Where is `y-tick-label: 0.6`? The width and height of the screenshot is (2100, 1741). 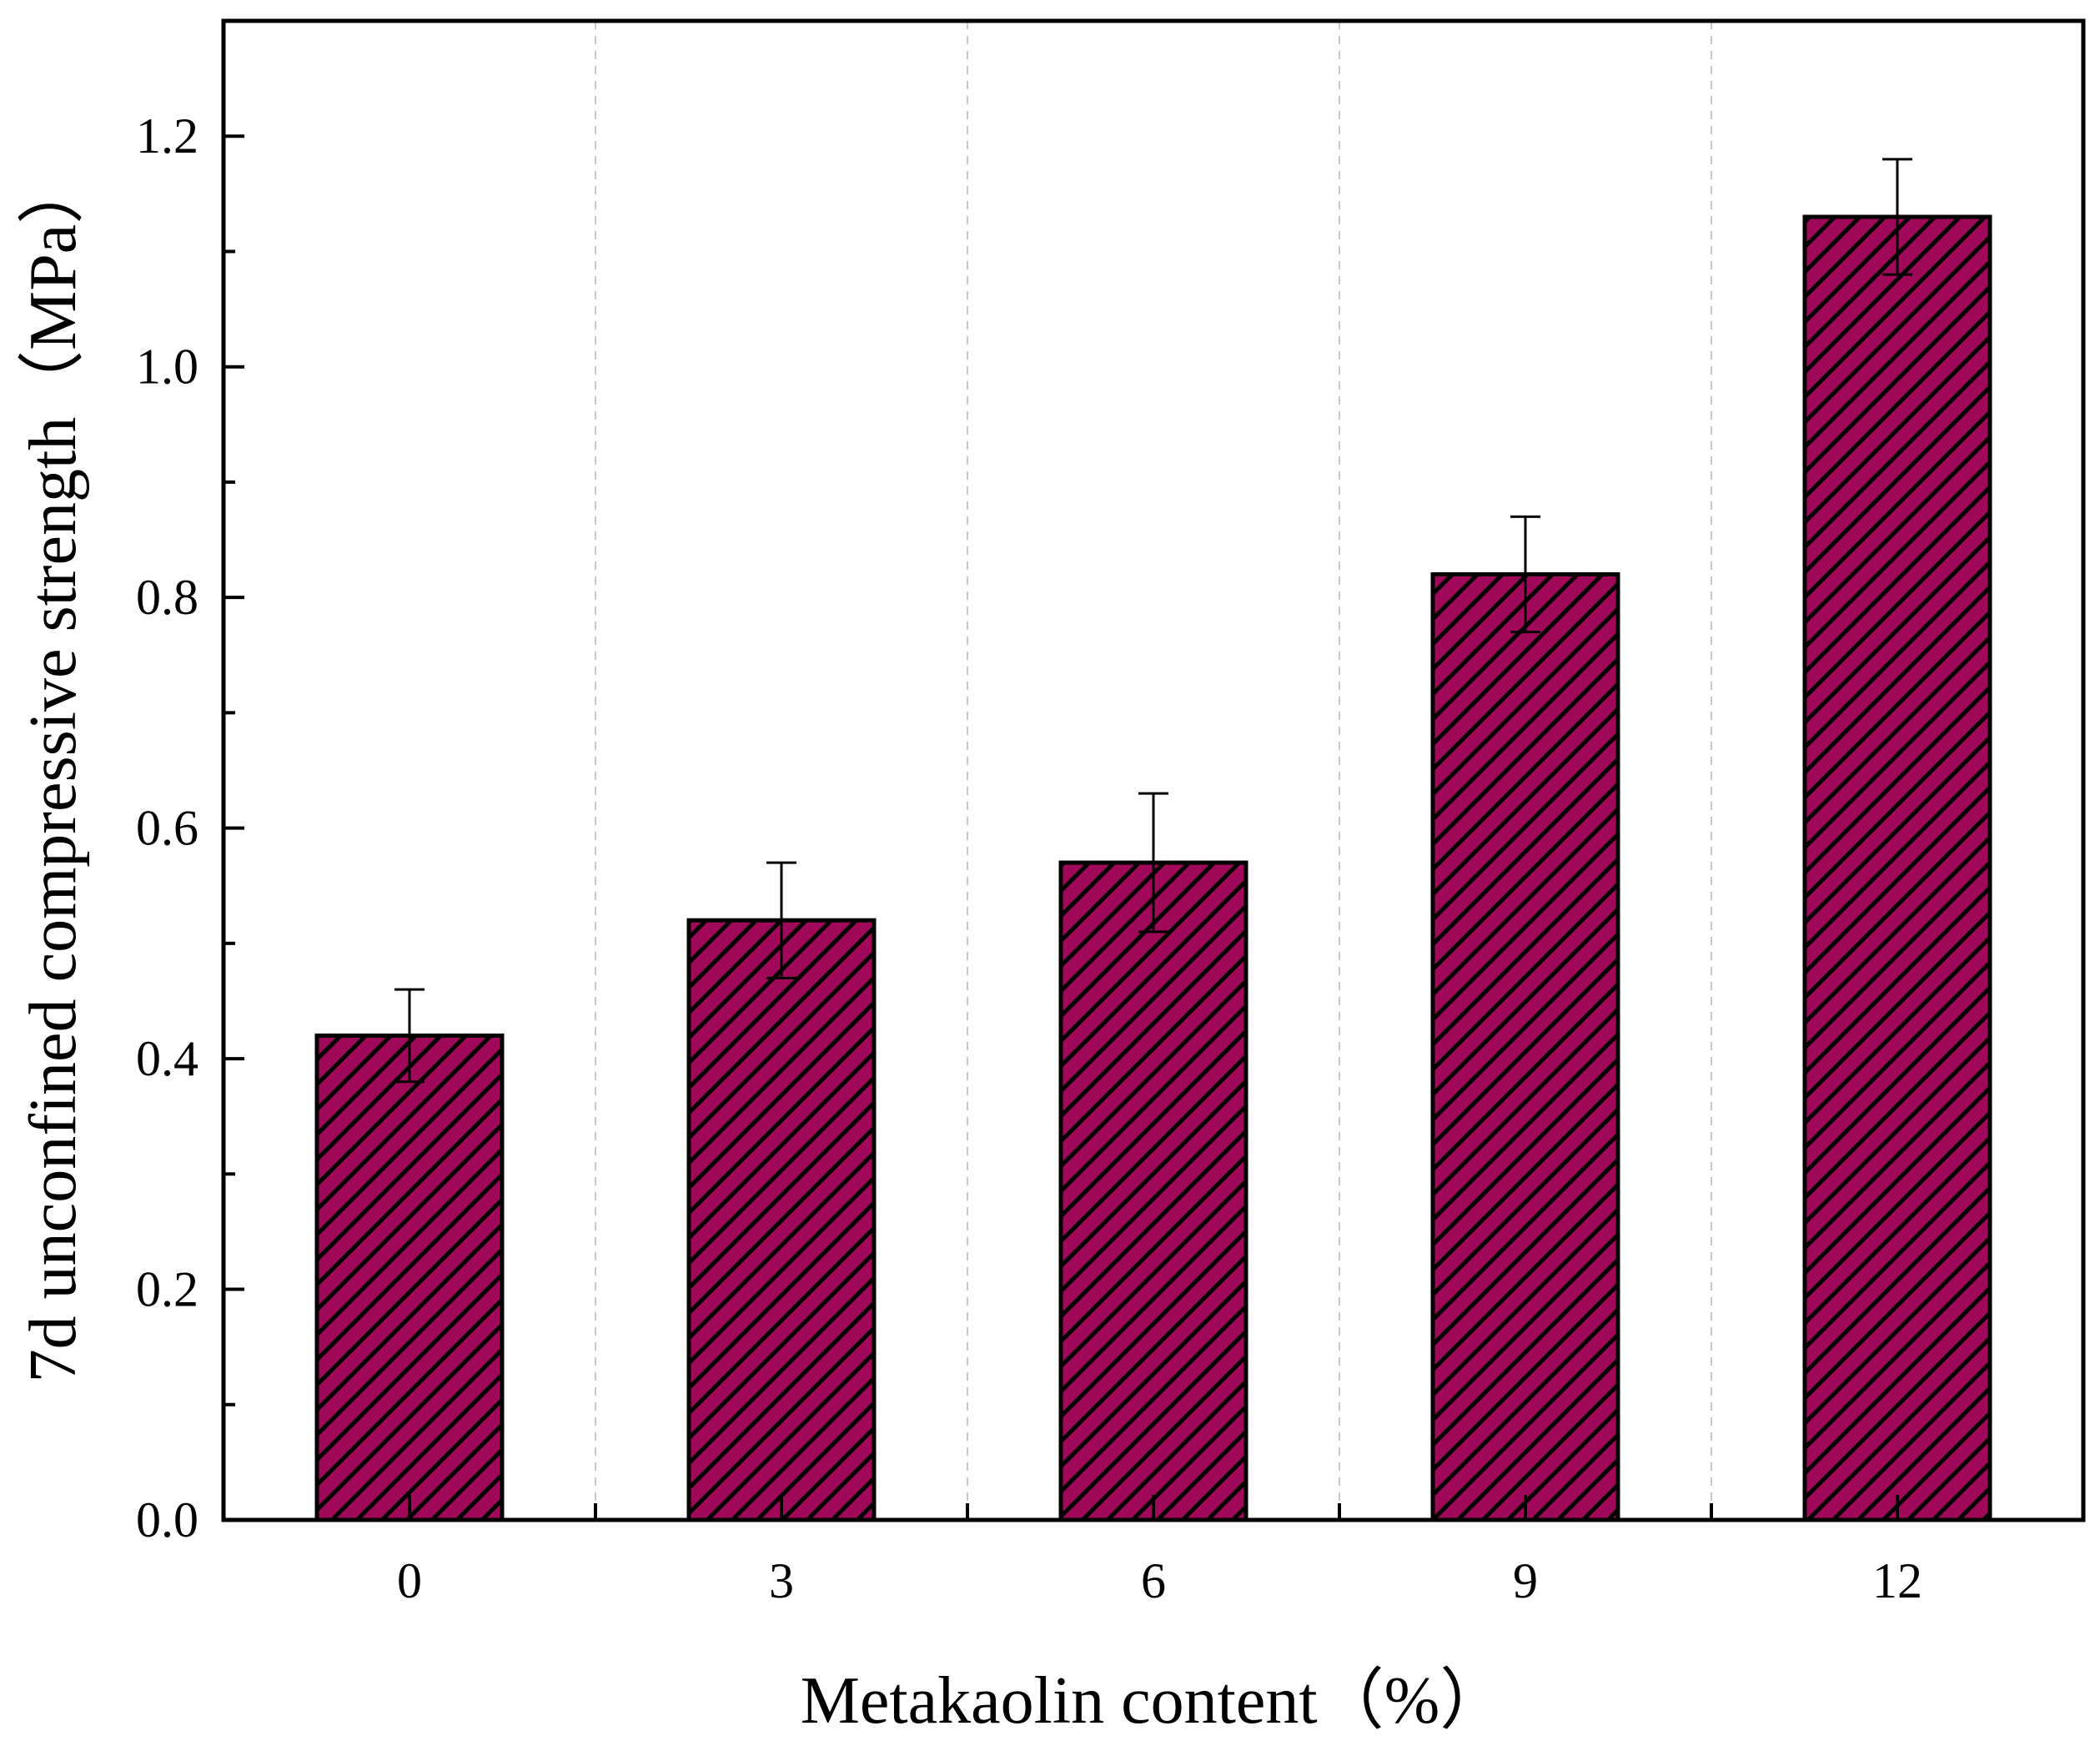 y-tick-label: 0.6 is located at coordinates (167, 828).